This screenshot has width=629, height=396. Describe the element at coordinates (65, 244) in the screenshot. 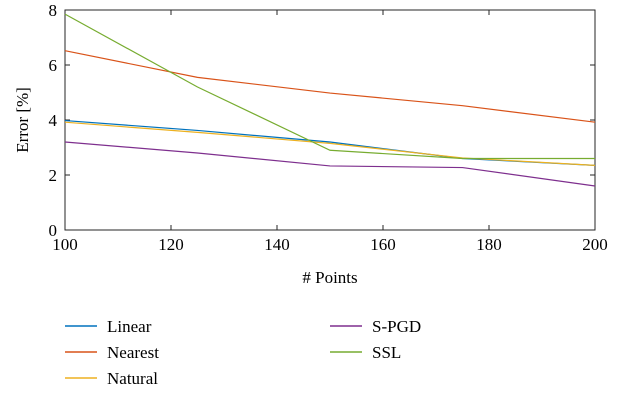

I see `x-tick-label: 100` at that location.